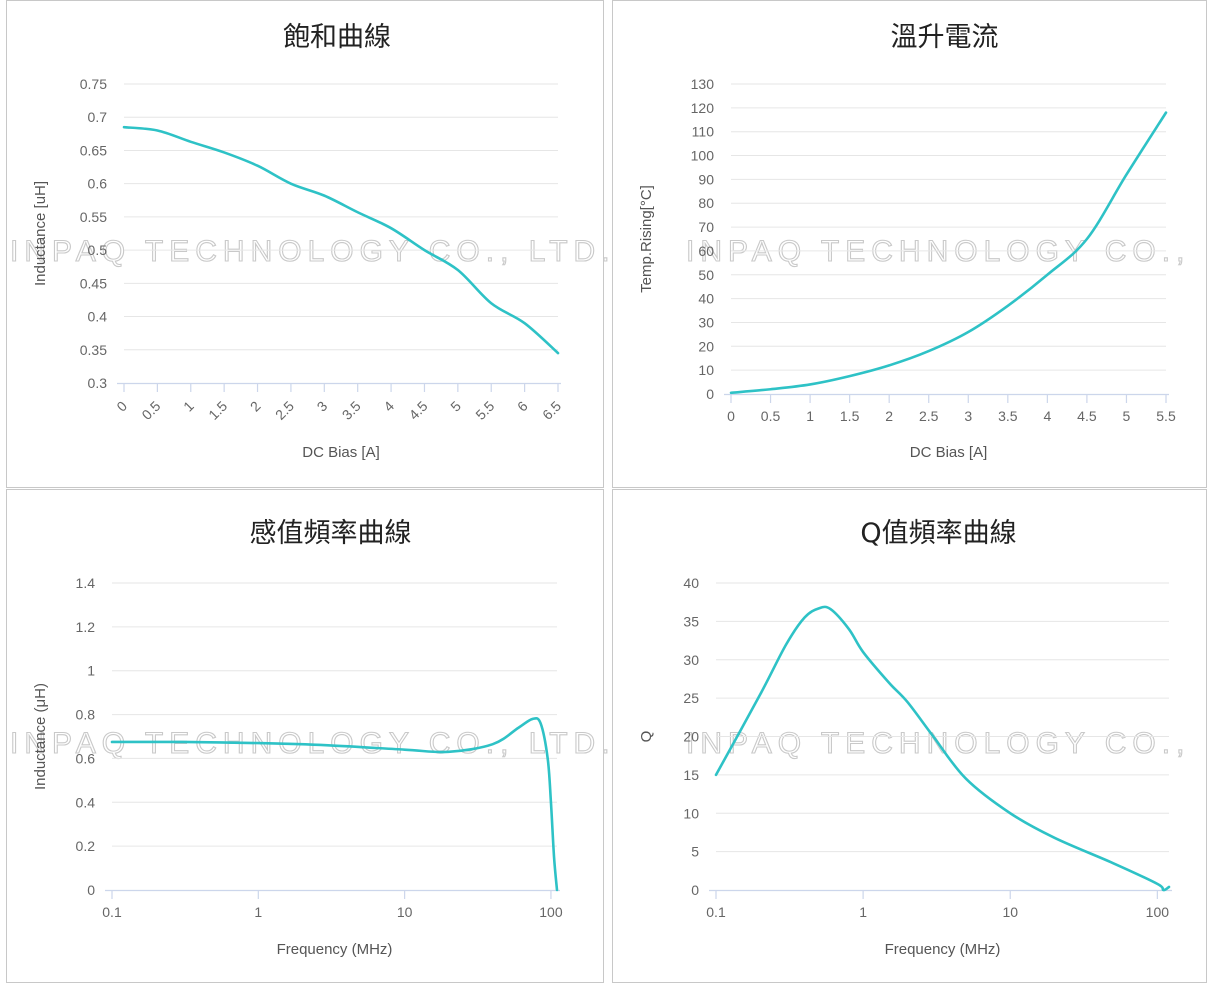  What do you see at coordinates (335, 949) in the screenshot?
I see `inductance-frequency-x-axis-label: Frequency (MHz)` at bounding box center [335, 949].